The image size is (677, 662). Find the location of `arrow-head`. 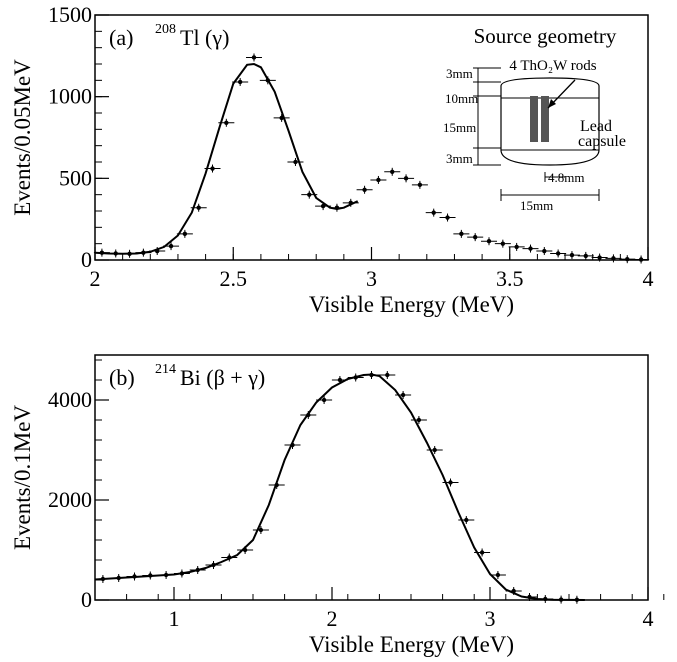

arrow-head is located at coordinates (552, 103).